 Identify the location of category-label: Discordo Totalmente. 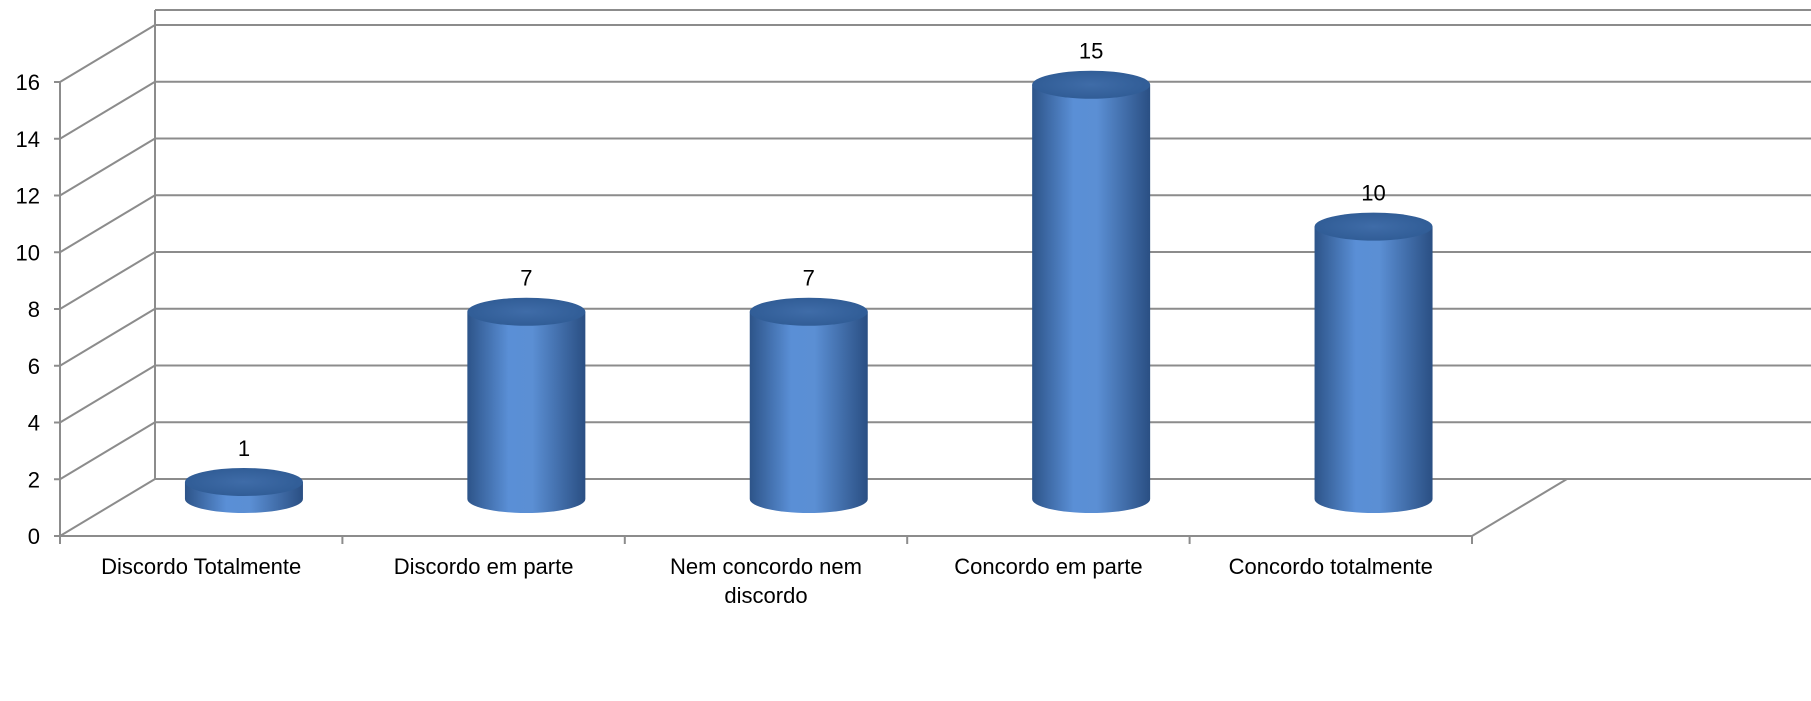
(201, 566).